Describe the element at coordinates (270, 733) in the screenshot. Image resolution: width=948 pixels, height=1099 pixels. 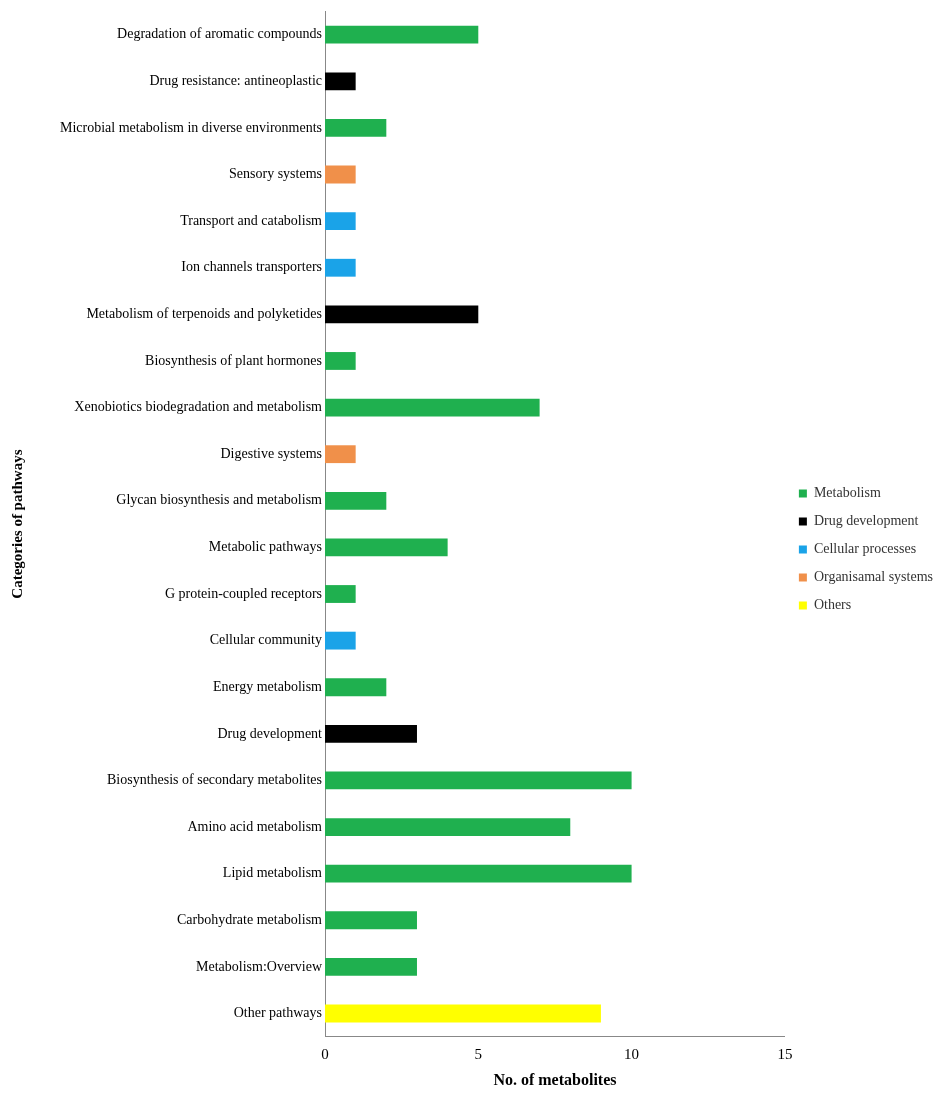
I see `y-tick-label: Drug development` at that location.